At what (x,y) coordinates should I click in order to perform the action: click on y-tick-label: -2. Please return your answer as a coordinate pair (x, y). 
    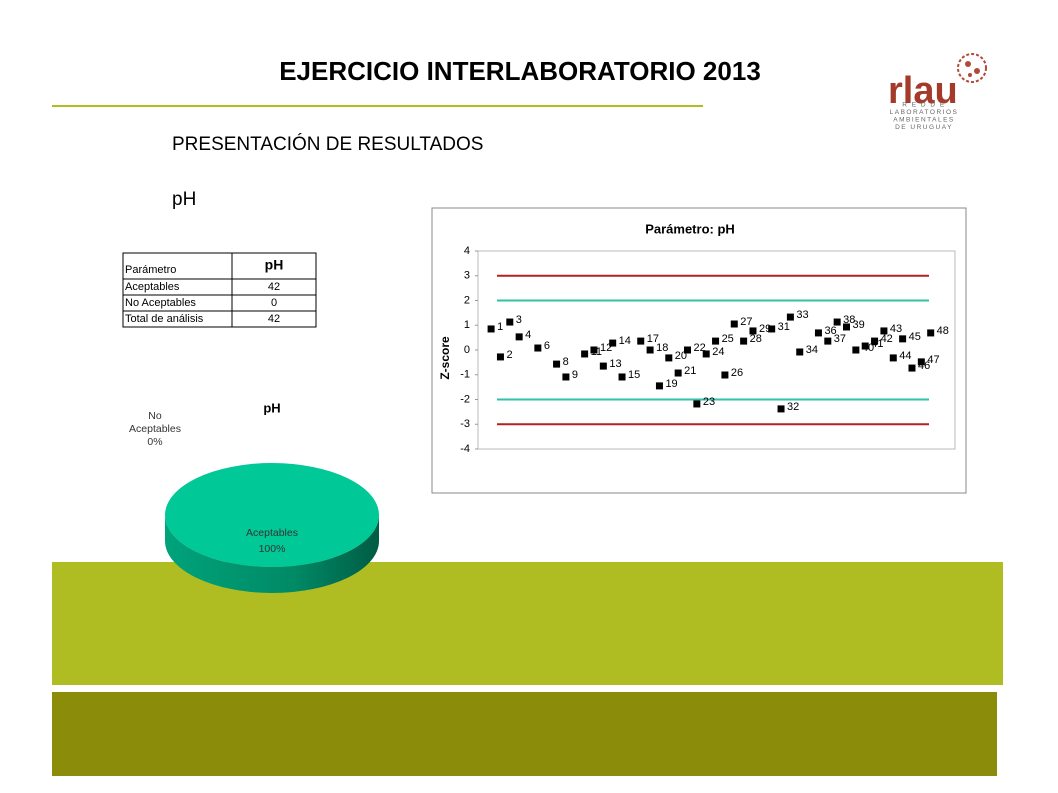
    Looking at the image, I should click on (465, 399).